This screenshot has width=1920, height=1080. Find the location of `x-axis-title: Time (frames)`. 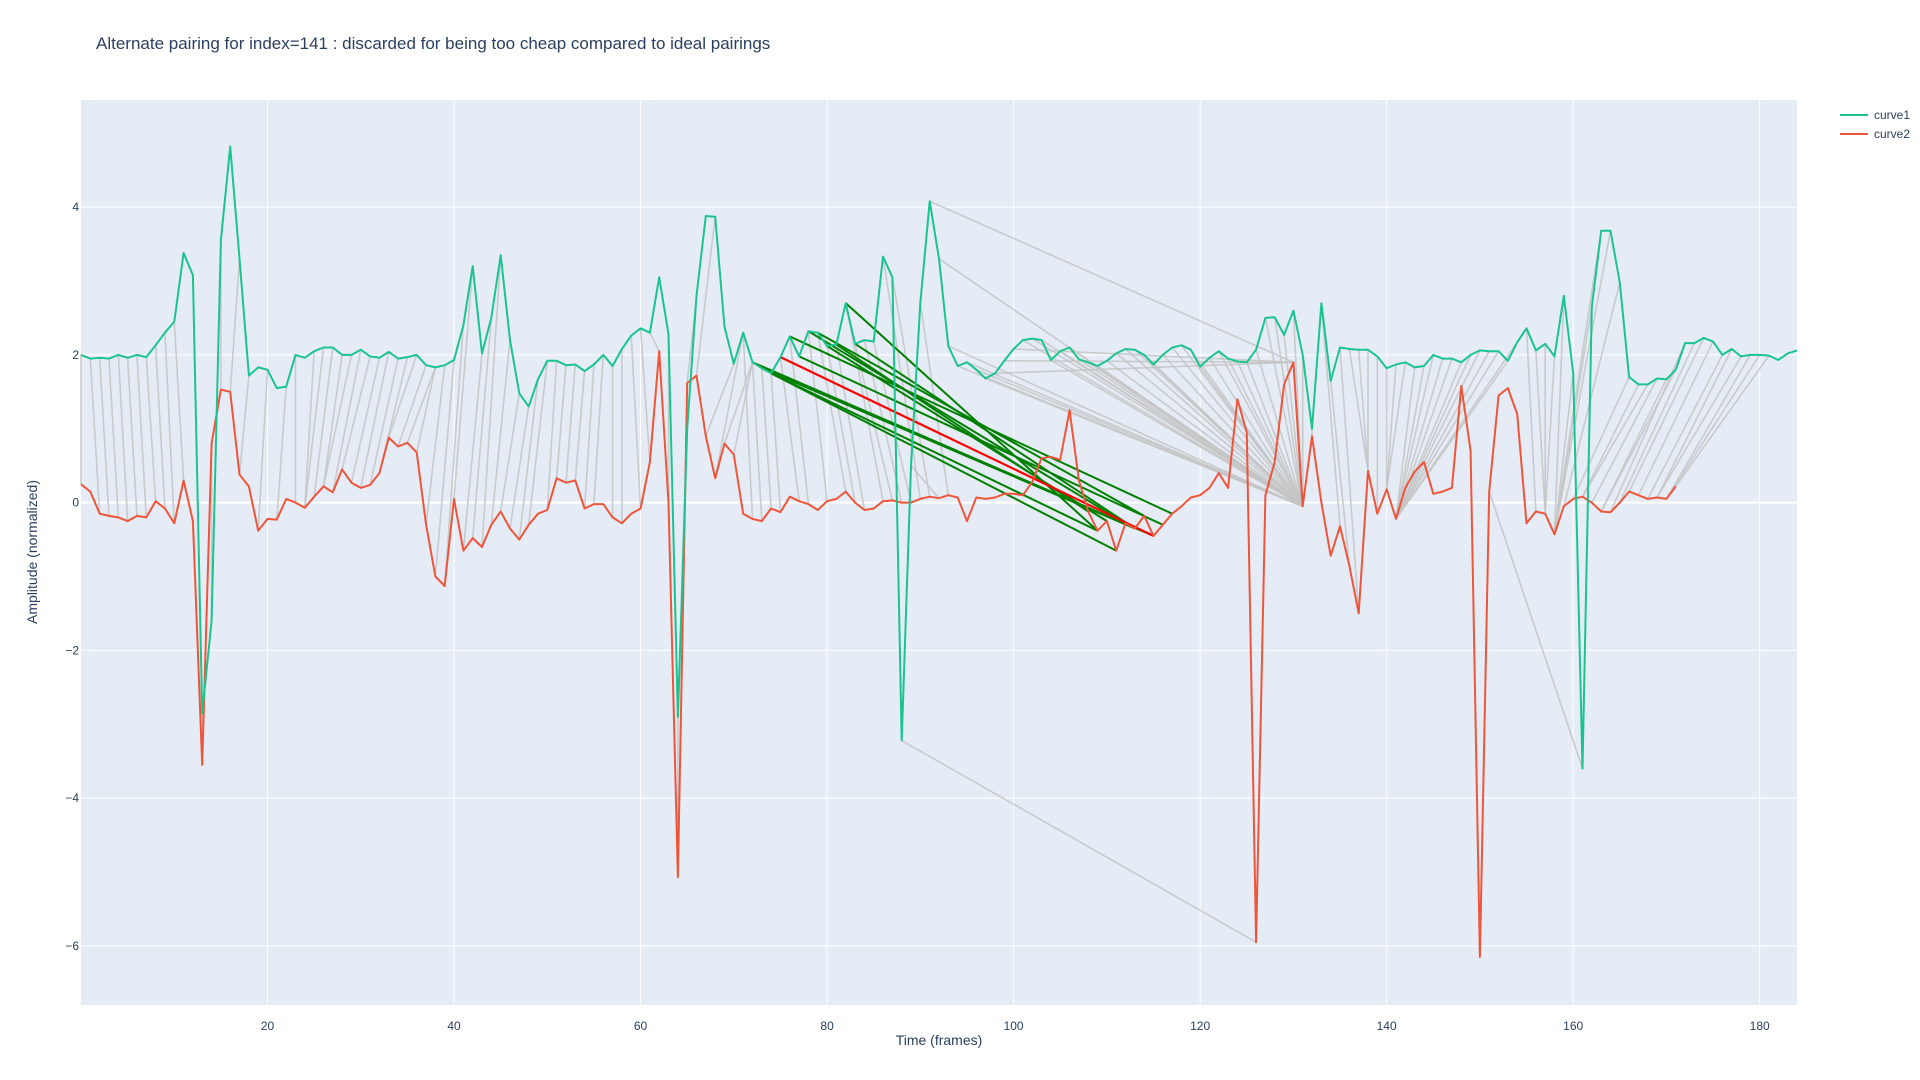

x-axis-title: Time (frames) is located at coordinates (939, 1040).